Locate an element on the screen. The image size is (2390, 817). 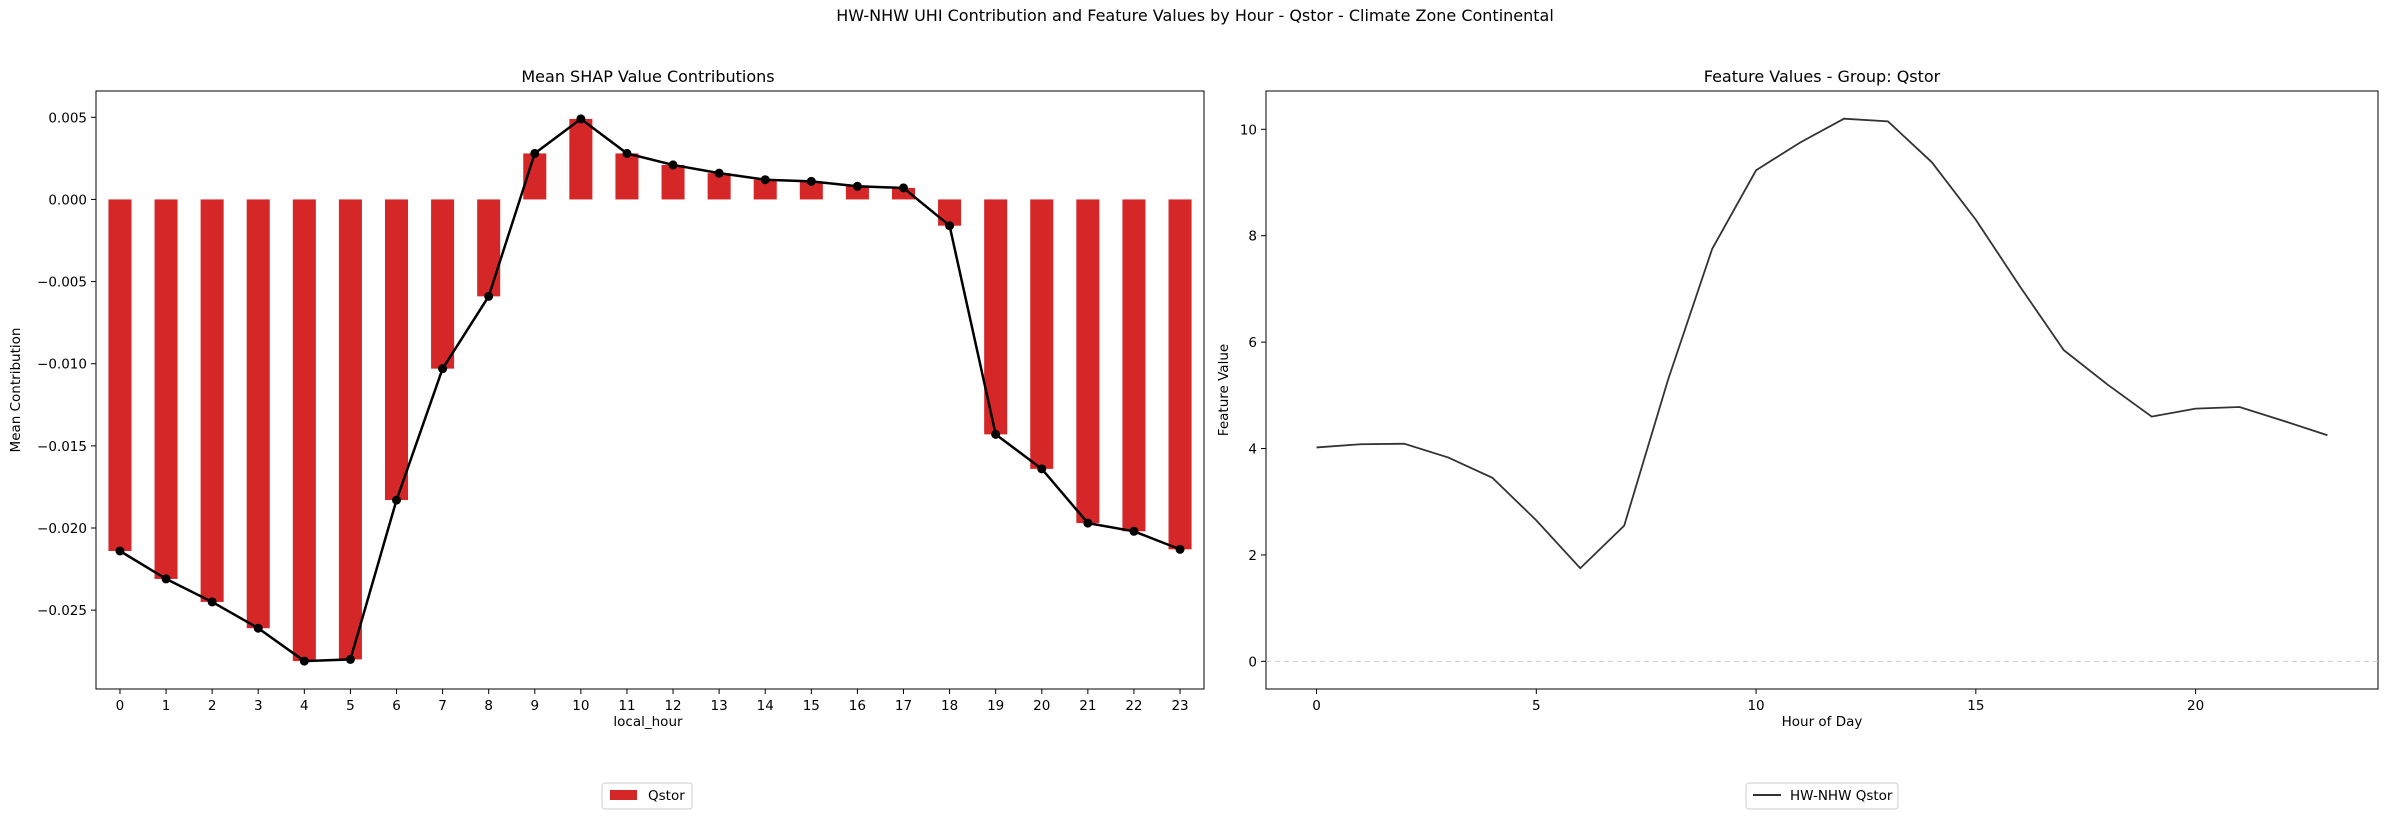
shap-x-axis: 0 1 2 3 4 5 6 7 8 9 10 11 12 13 14 15 16 17 18 19 20 21 22 23 is located at coordinates (652, 701).